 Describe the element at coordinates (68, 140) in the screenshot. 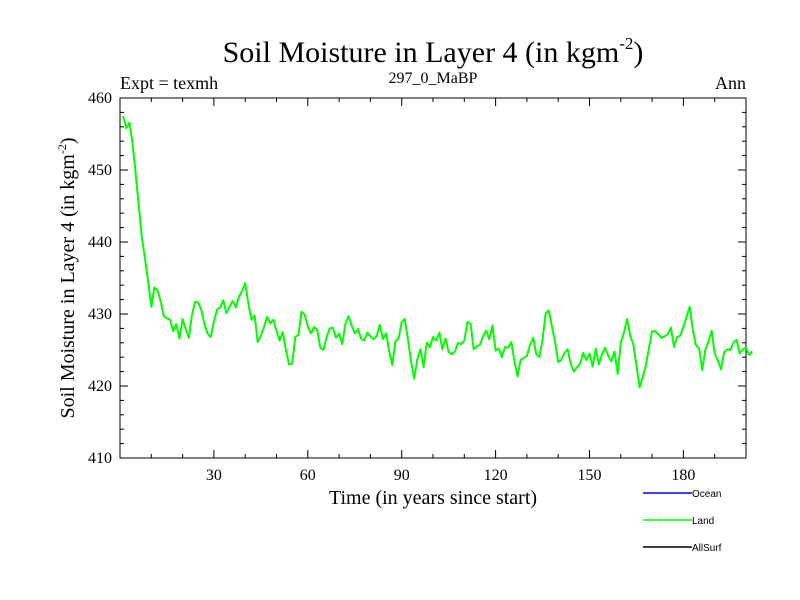

I see `y-axis-label-close: )` at that location.